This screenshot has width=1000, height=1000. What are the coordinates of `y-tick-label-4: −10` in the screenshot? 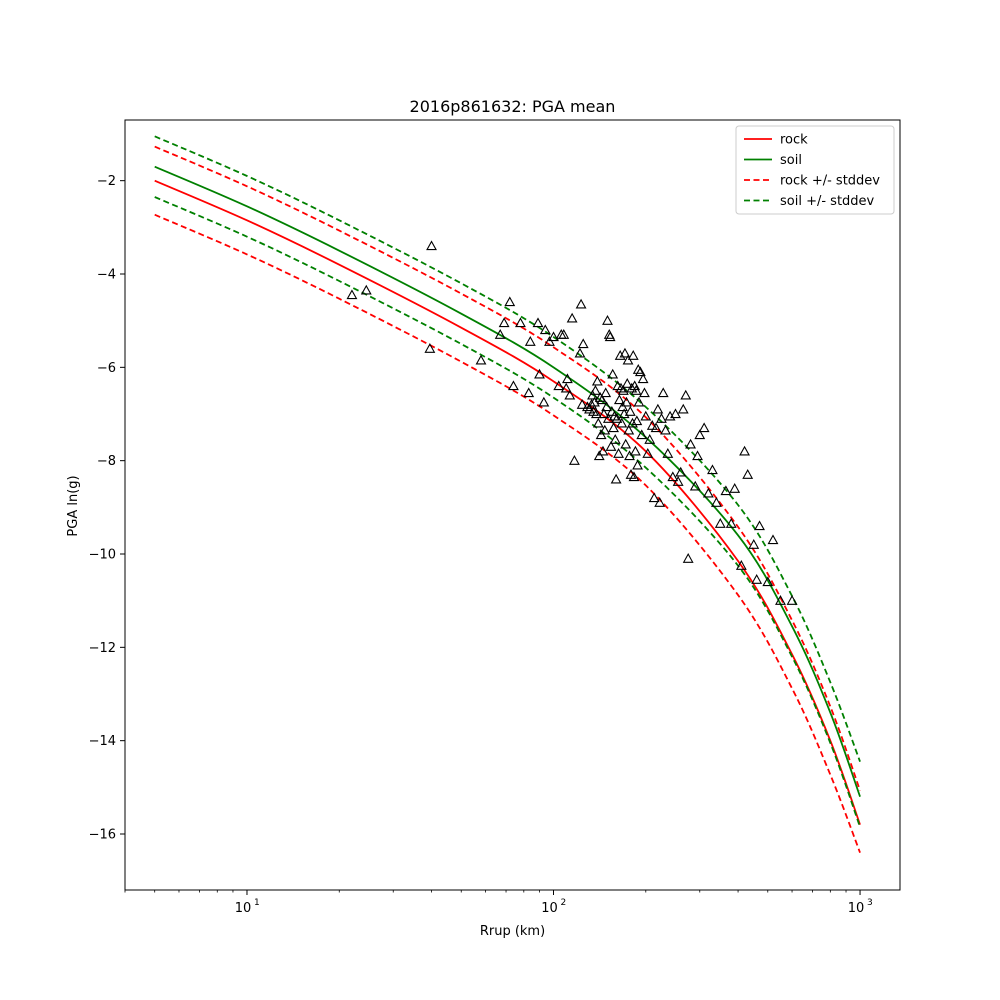 It's located at (102, 555).